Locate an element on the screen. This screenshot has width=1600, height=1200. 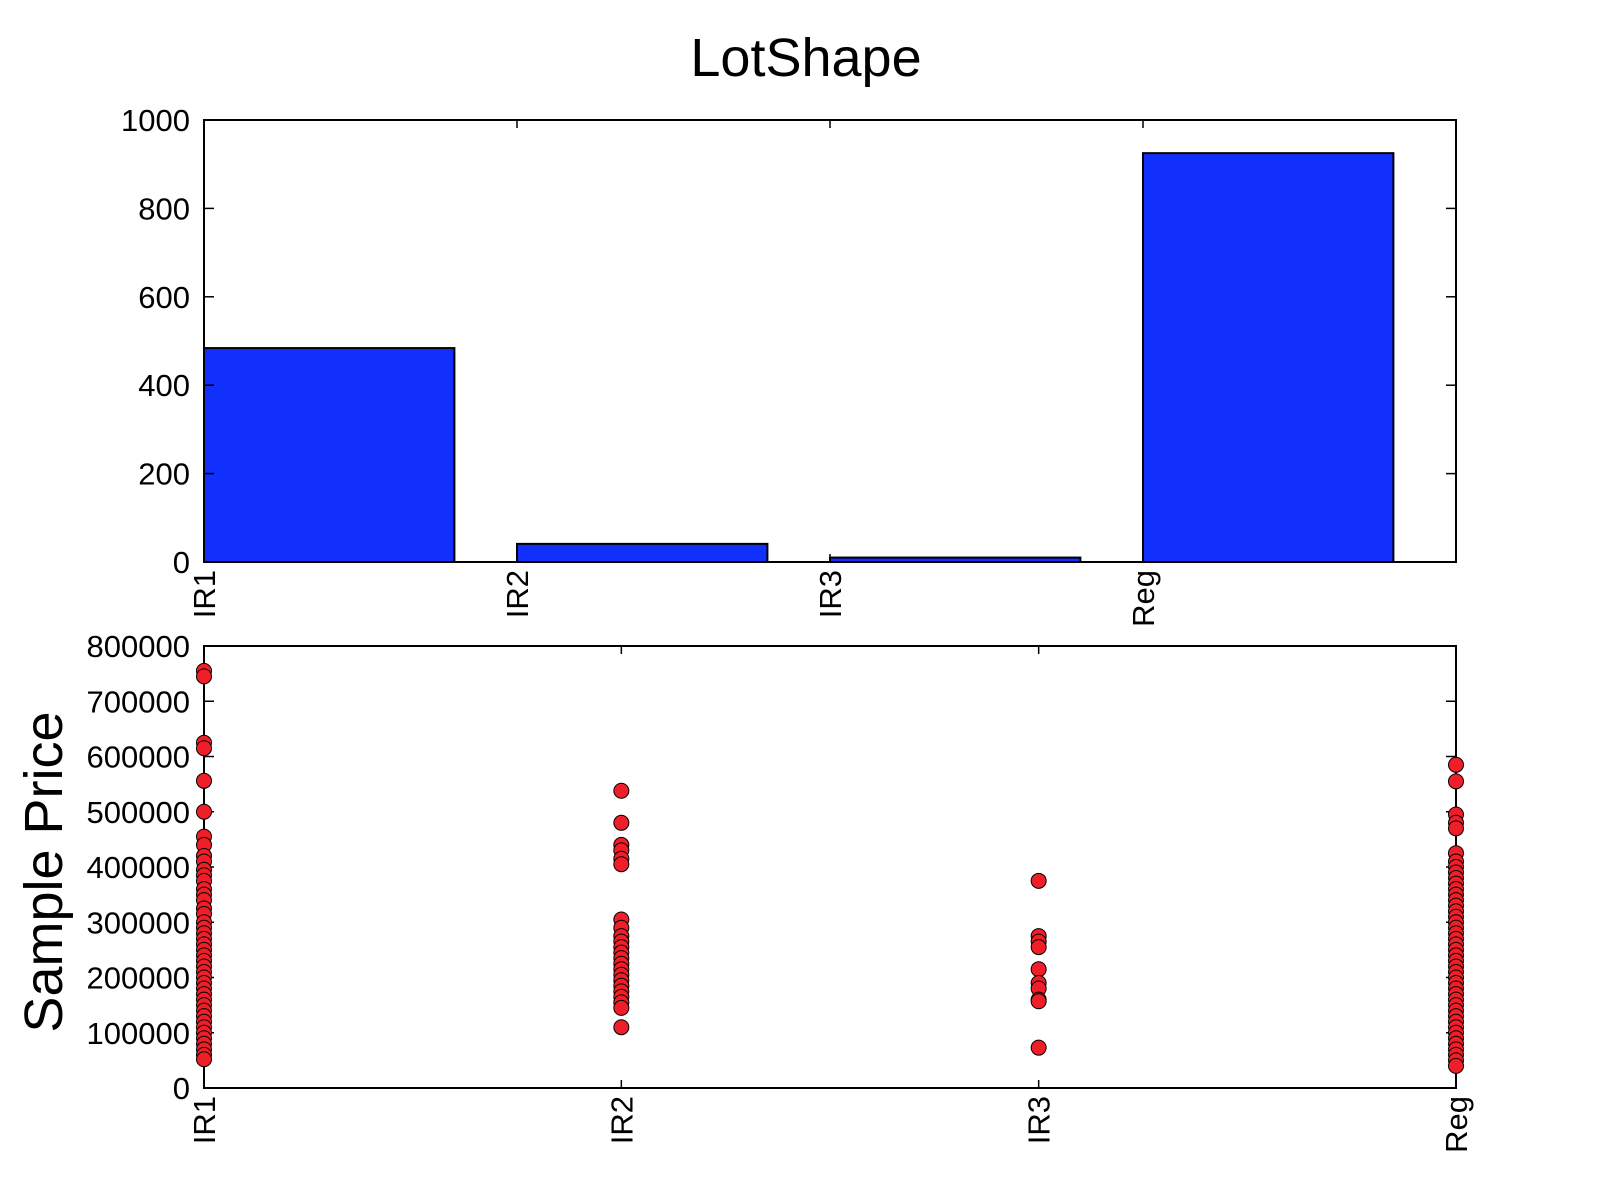
bar-x-tick-label: IR1 is located at coordinates (204, 594).